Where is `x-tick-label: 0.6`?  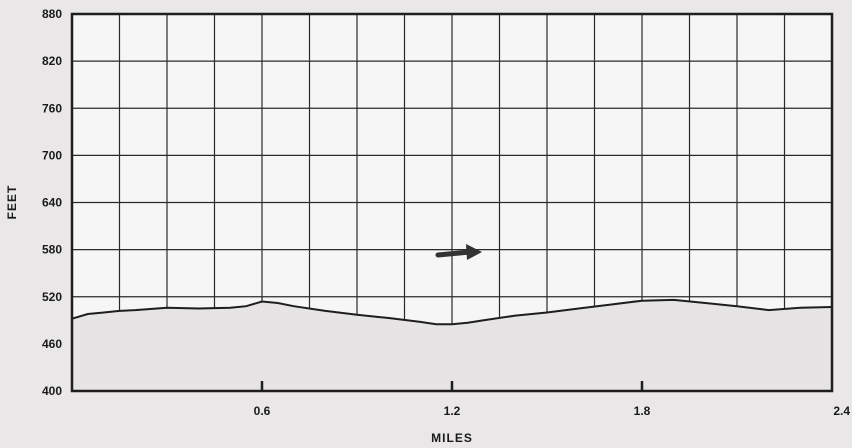
x-tick-label: 0.6 is located at coordinates (262, 411).